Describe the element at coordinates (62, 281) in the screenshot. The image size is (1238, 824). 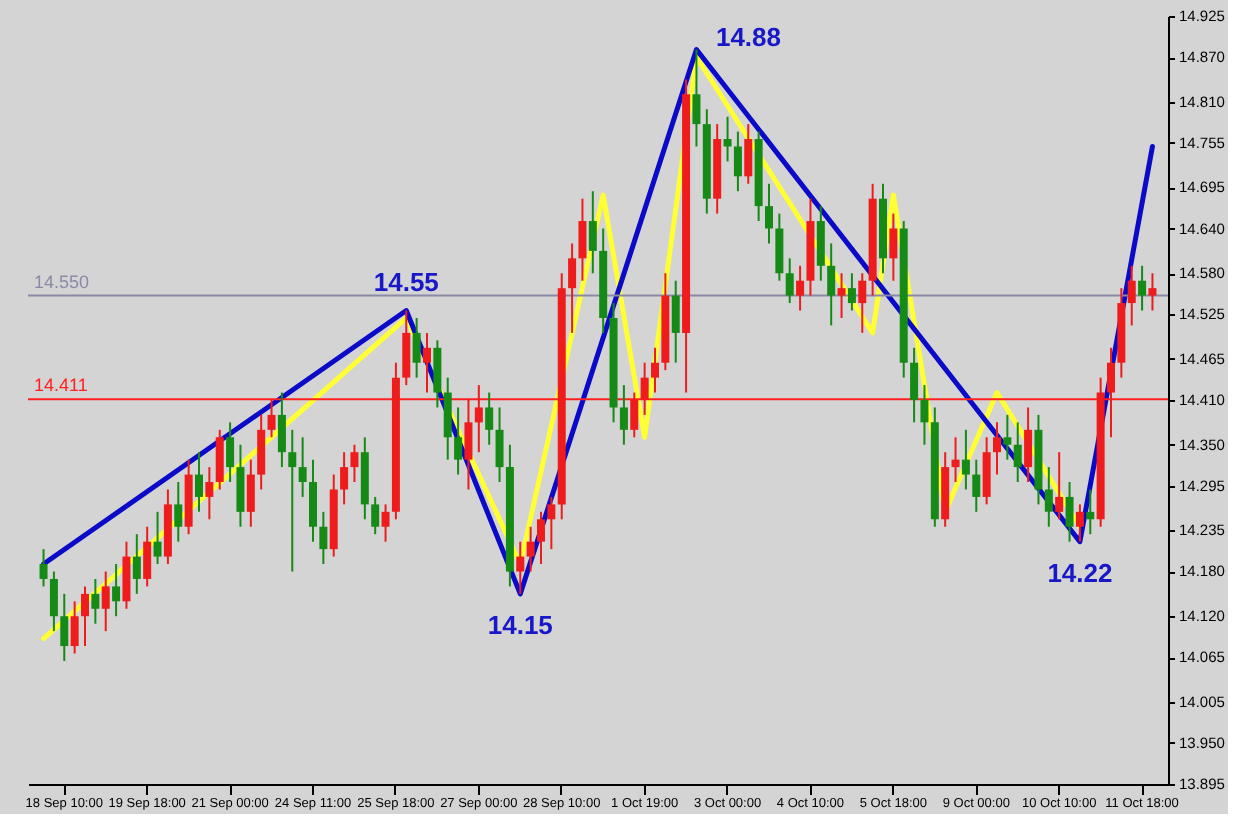
I see `ref-line-label: 14.550` at that location.